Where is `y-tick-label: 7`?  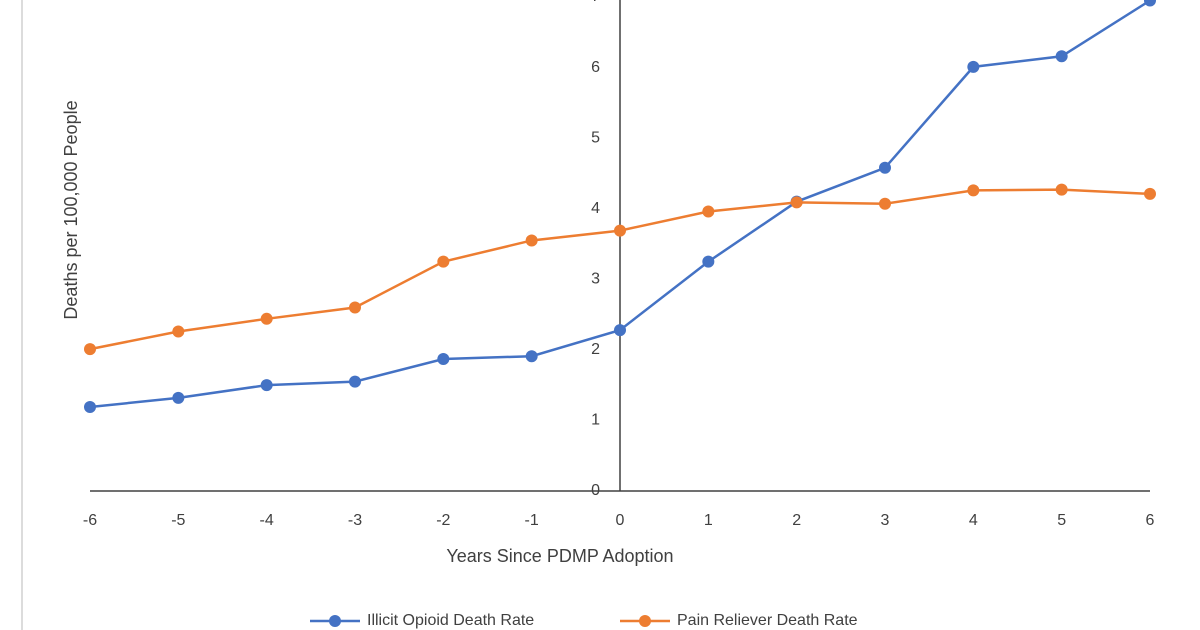
y-tick-label: 7 is located at coordinates (595, 2).